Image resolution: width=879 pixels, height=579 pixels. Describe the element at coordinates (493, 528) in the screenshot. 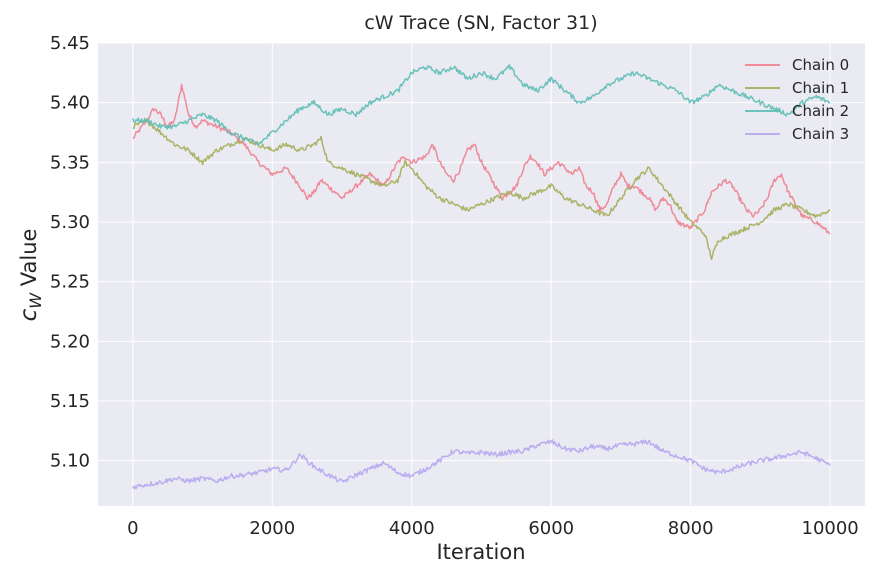

I see `x-tick-labels: 0 2000 4000 6000 8000 10000` at that location.